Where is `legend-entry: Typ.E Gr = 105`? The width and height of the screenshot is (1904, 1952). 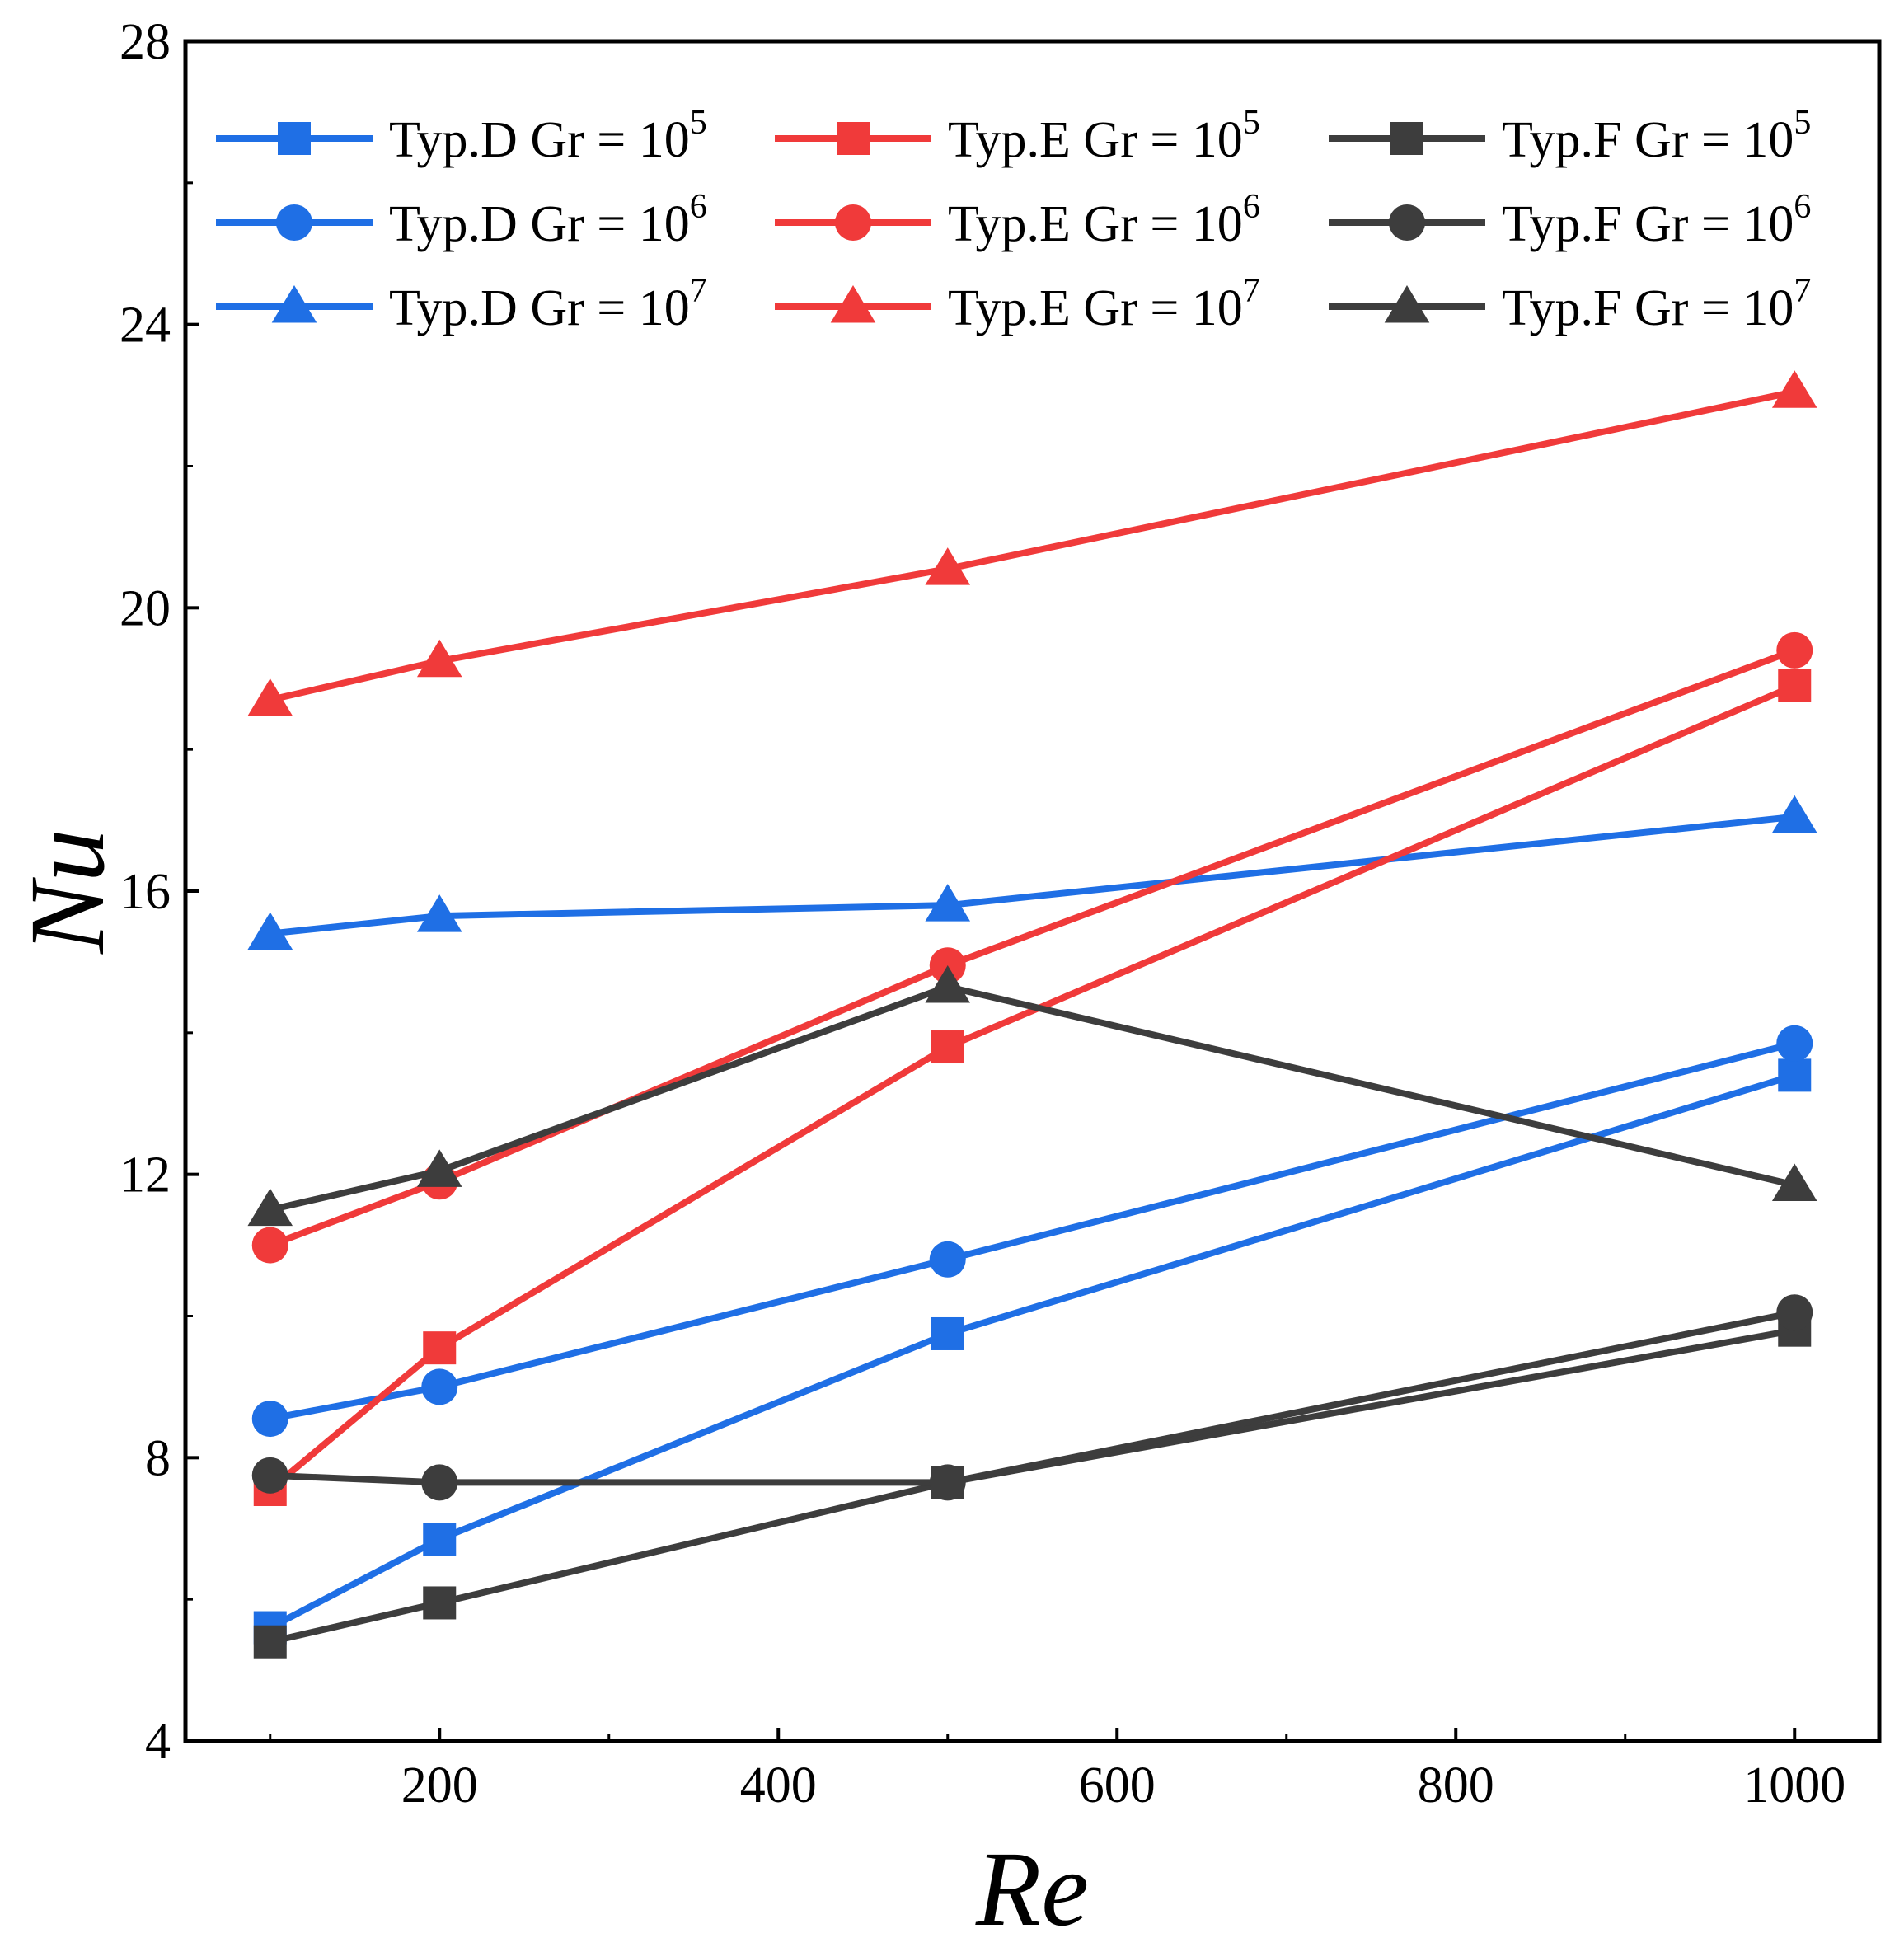
legend-entry: Typ.E Gr = 105 is located at coordinates (1017, 136).